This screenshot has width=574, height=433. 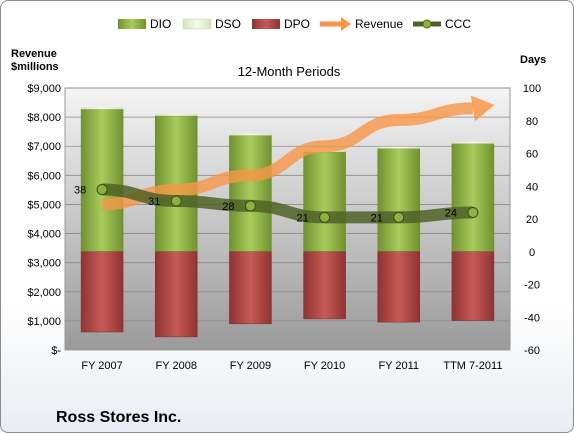 I want to click on right-tick-label: 0, so click(x=532, y=253).